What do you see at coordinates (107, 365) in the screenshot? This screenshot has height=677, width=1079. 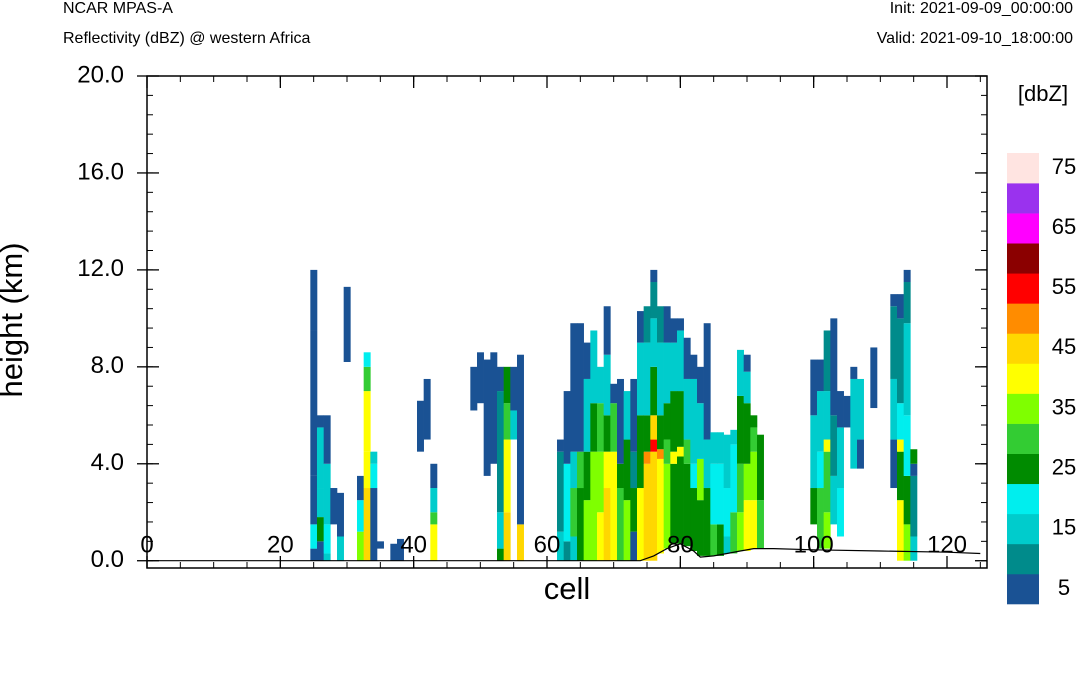 I see `y-tick-label: 8.0` at bounding box center [107, 365].